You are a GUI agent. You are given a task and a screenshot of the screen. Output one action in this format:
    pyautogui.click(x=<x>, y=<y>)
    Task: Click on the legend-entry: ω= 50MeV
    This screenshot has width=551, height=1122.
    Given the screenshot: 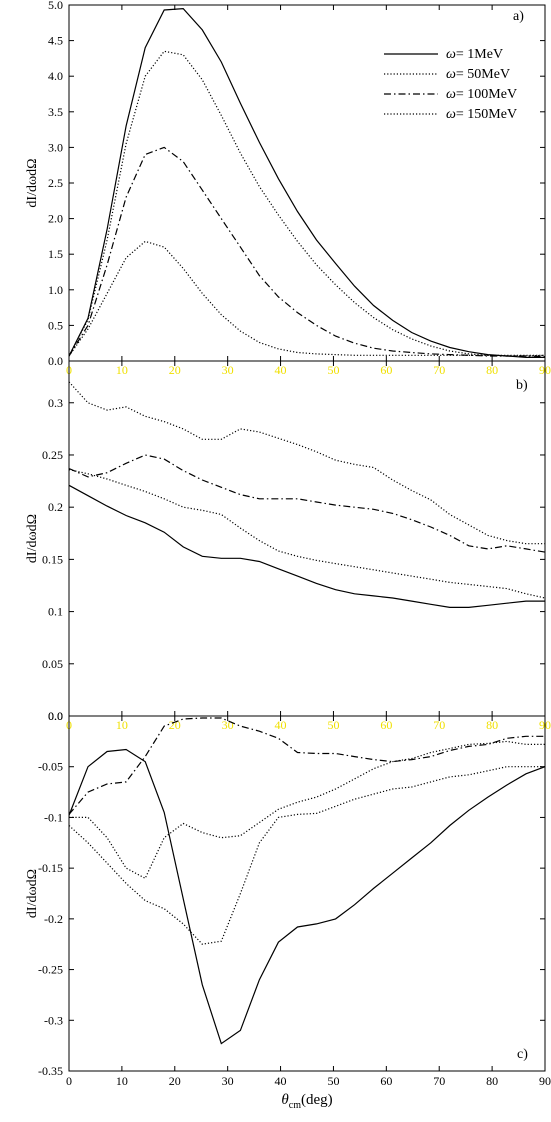 What is the action you would take?
    pyautogui.click(x=478, y=74)
    